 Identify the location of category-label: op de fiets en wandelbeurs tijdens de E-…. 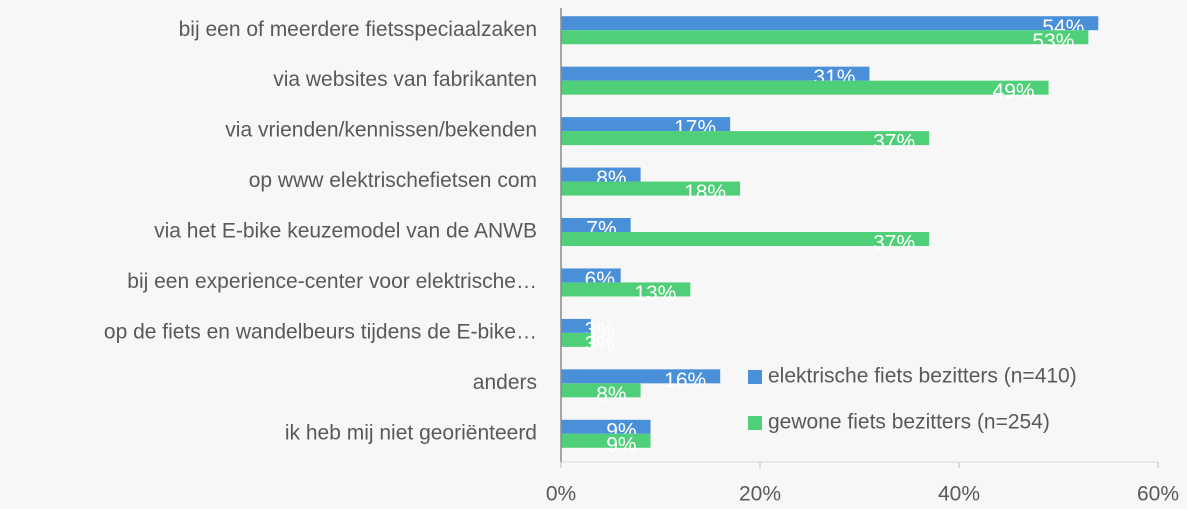
(320, 331).